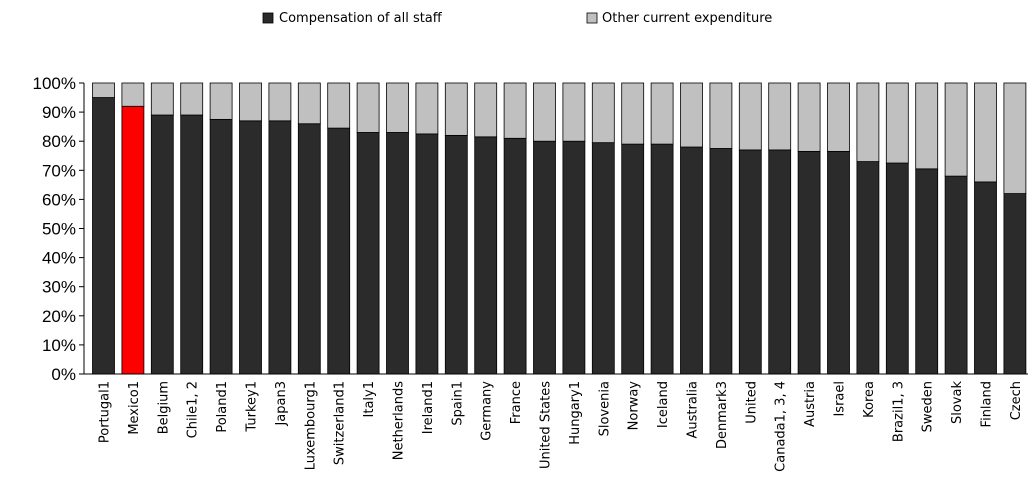  Describe the element at coordinates (1015, 284) in the screenshot. I see `bar-compensation-of-all-staff-czech` at that location.